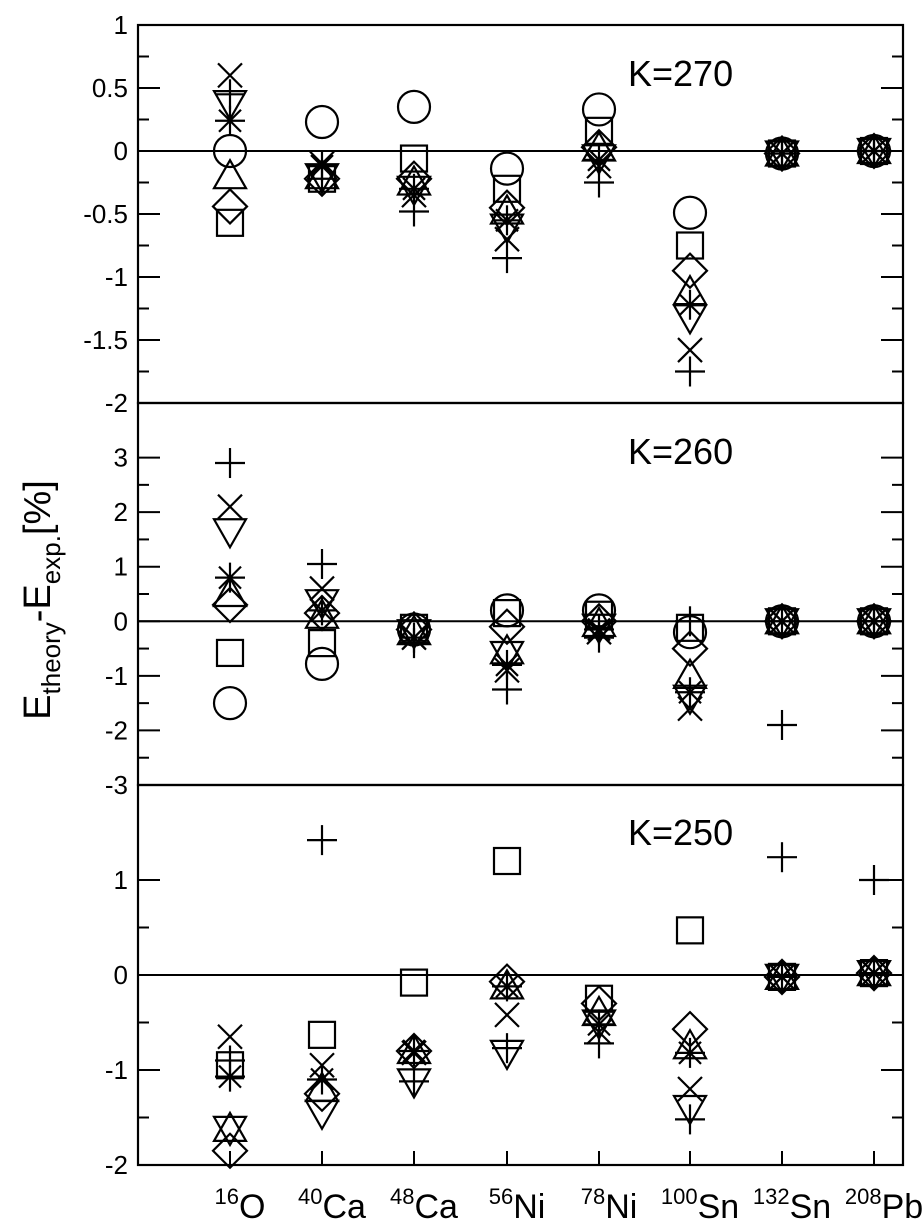 The image size is (923, 1230). What do you see at coordinates (332, 1205) in the screenshot?
I see `x-tick-label: 40Ca` at bounding box center [332, 1205].